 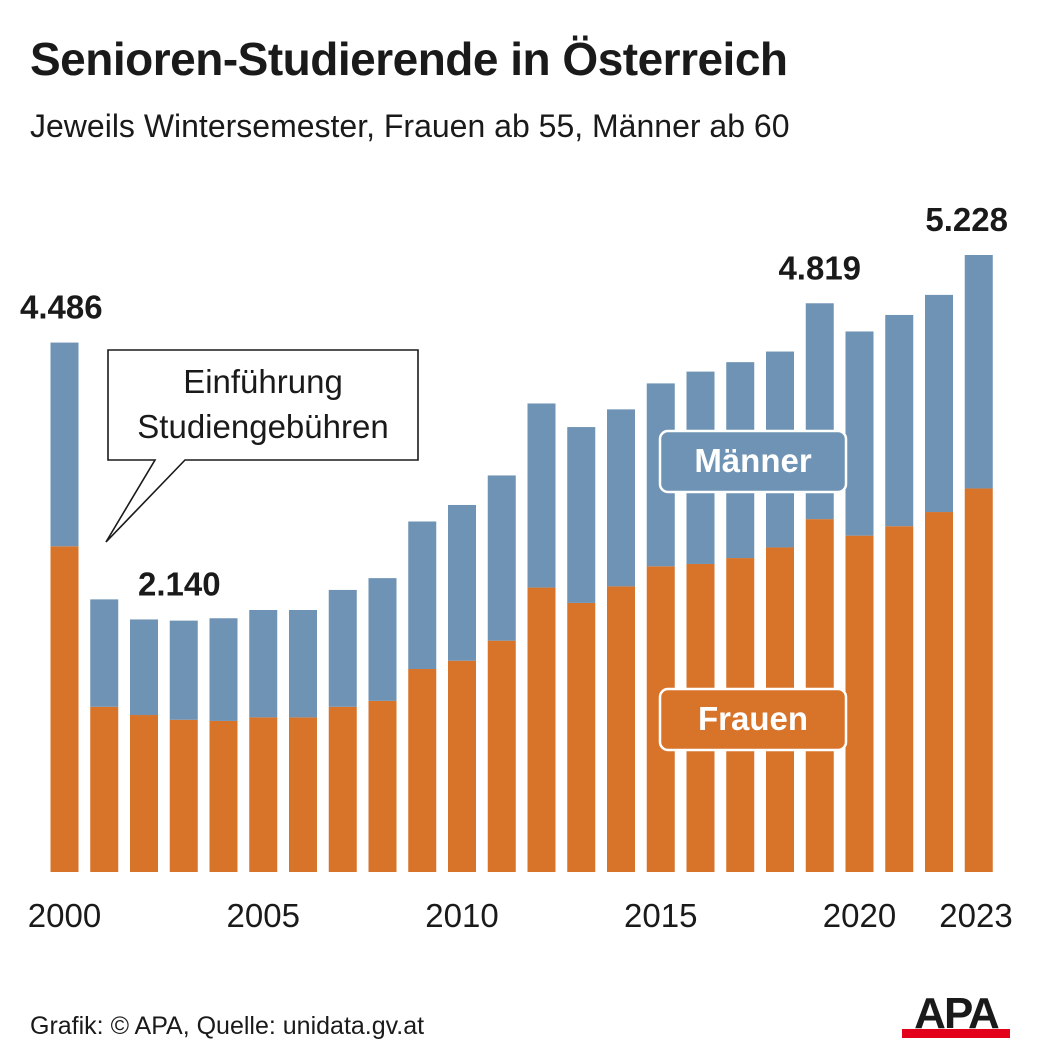 I want to click on x-tick-2015: 2015, so click(x=660, y=915).